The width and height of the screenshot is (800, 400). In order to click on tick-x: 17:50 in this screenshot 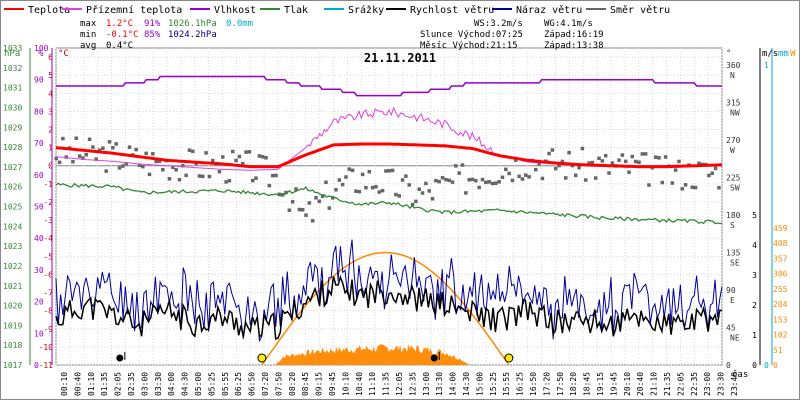, I will do `click(560, 384)`.